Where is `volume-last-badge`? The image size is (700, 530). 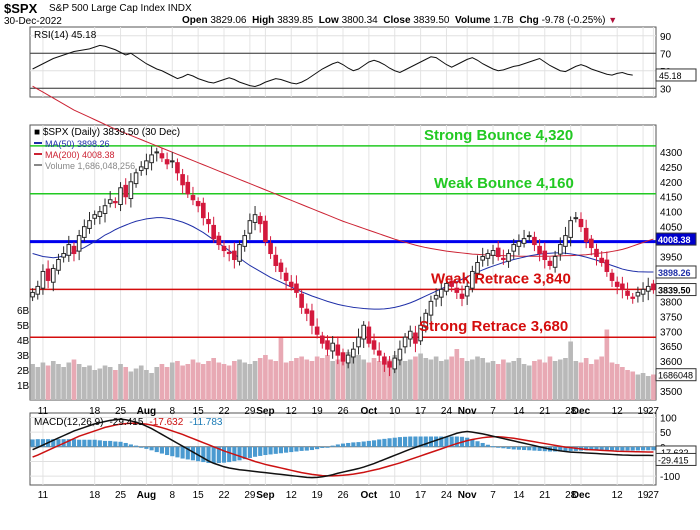 volume-last-badge is located at coordinates (676, 375).